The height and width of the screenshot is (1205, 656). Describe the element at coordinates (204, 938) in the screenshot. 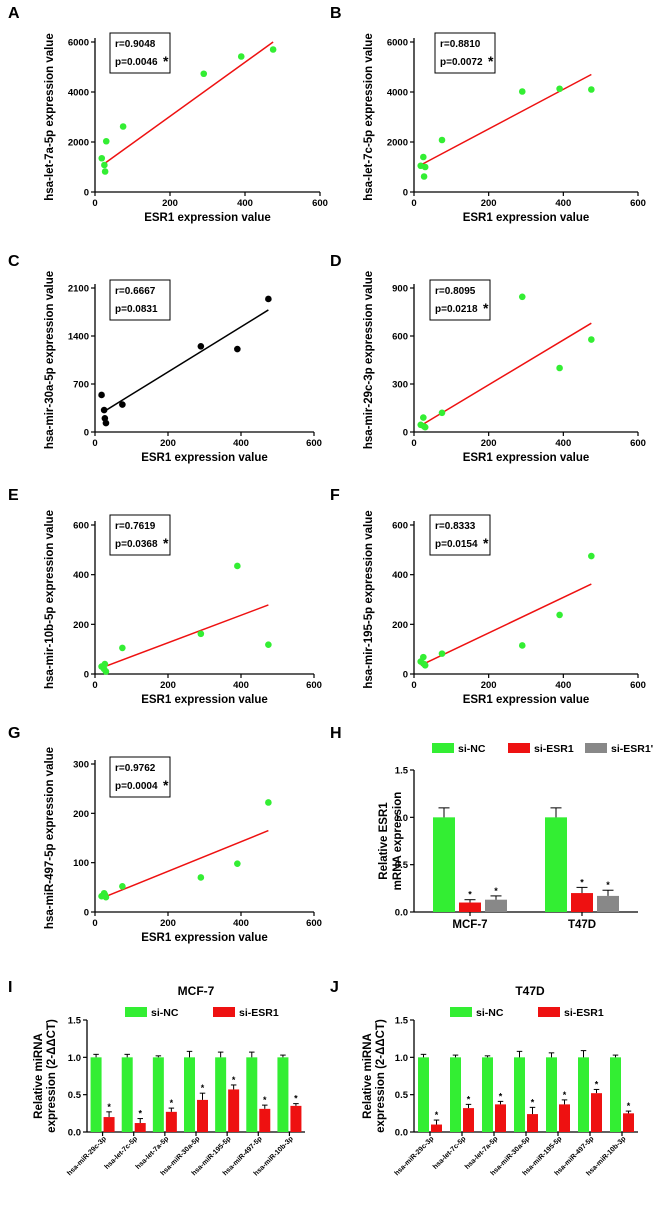

I see `x-axis-label-g: ESR1 expression value` at that location.